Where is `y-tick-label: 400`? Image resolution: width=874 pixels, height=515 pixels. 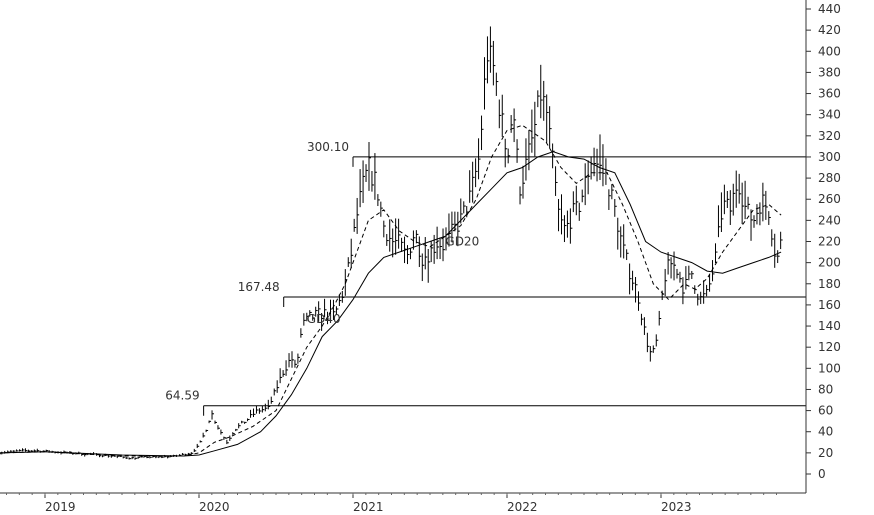 y-tick-label: 400 is located at coordinates (829, 51).